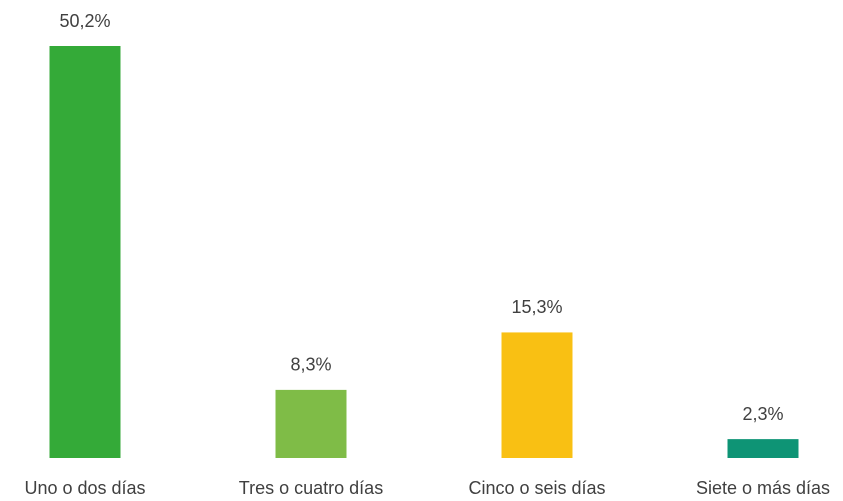 The height and width of the screenshot is (501, 843). What do you see at coordinates (310, 365) in the screenshot?
I see `value-label: 8,3%` at bounding box center [310, 365].